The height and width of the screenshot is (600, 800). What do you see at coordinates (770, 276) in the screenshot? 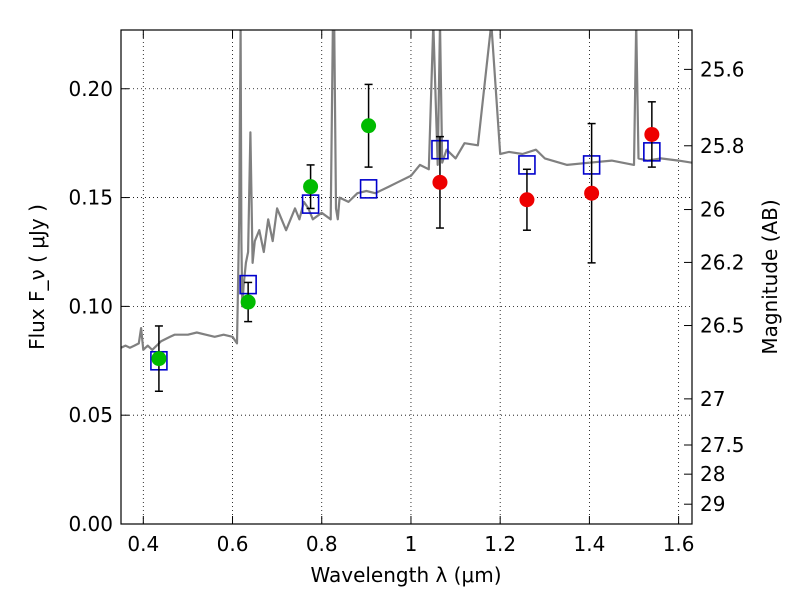
I see `right-axis-label: Magnitude (AB)` at bounding box center [770, 276].